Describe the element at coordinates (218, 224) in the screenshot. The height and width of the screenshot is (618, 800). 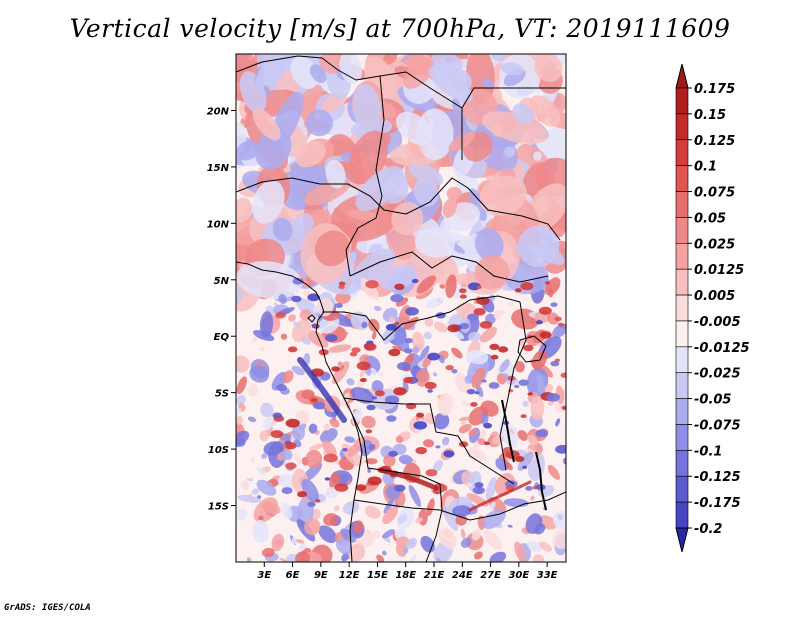
I see `lat-tick-label: 10N` at that location.